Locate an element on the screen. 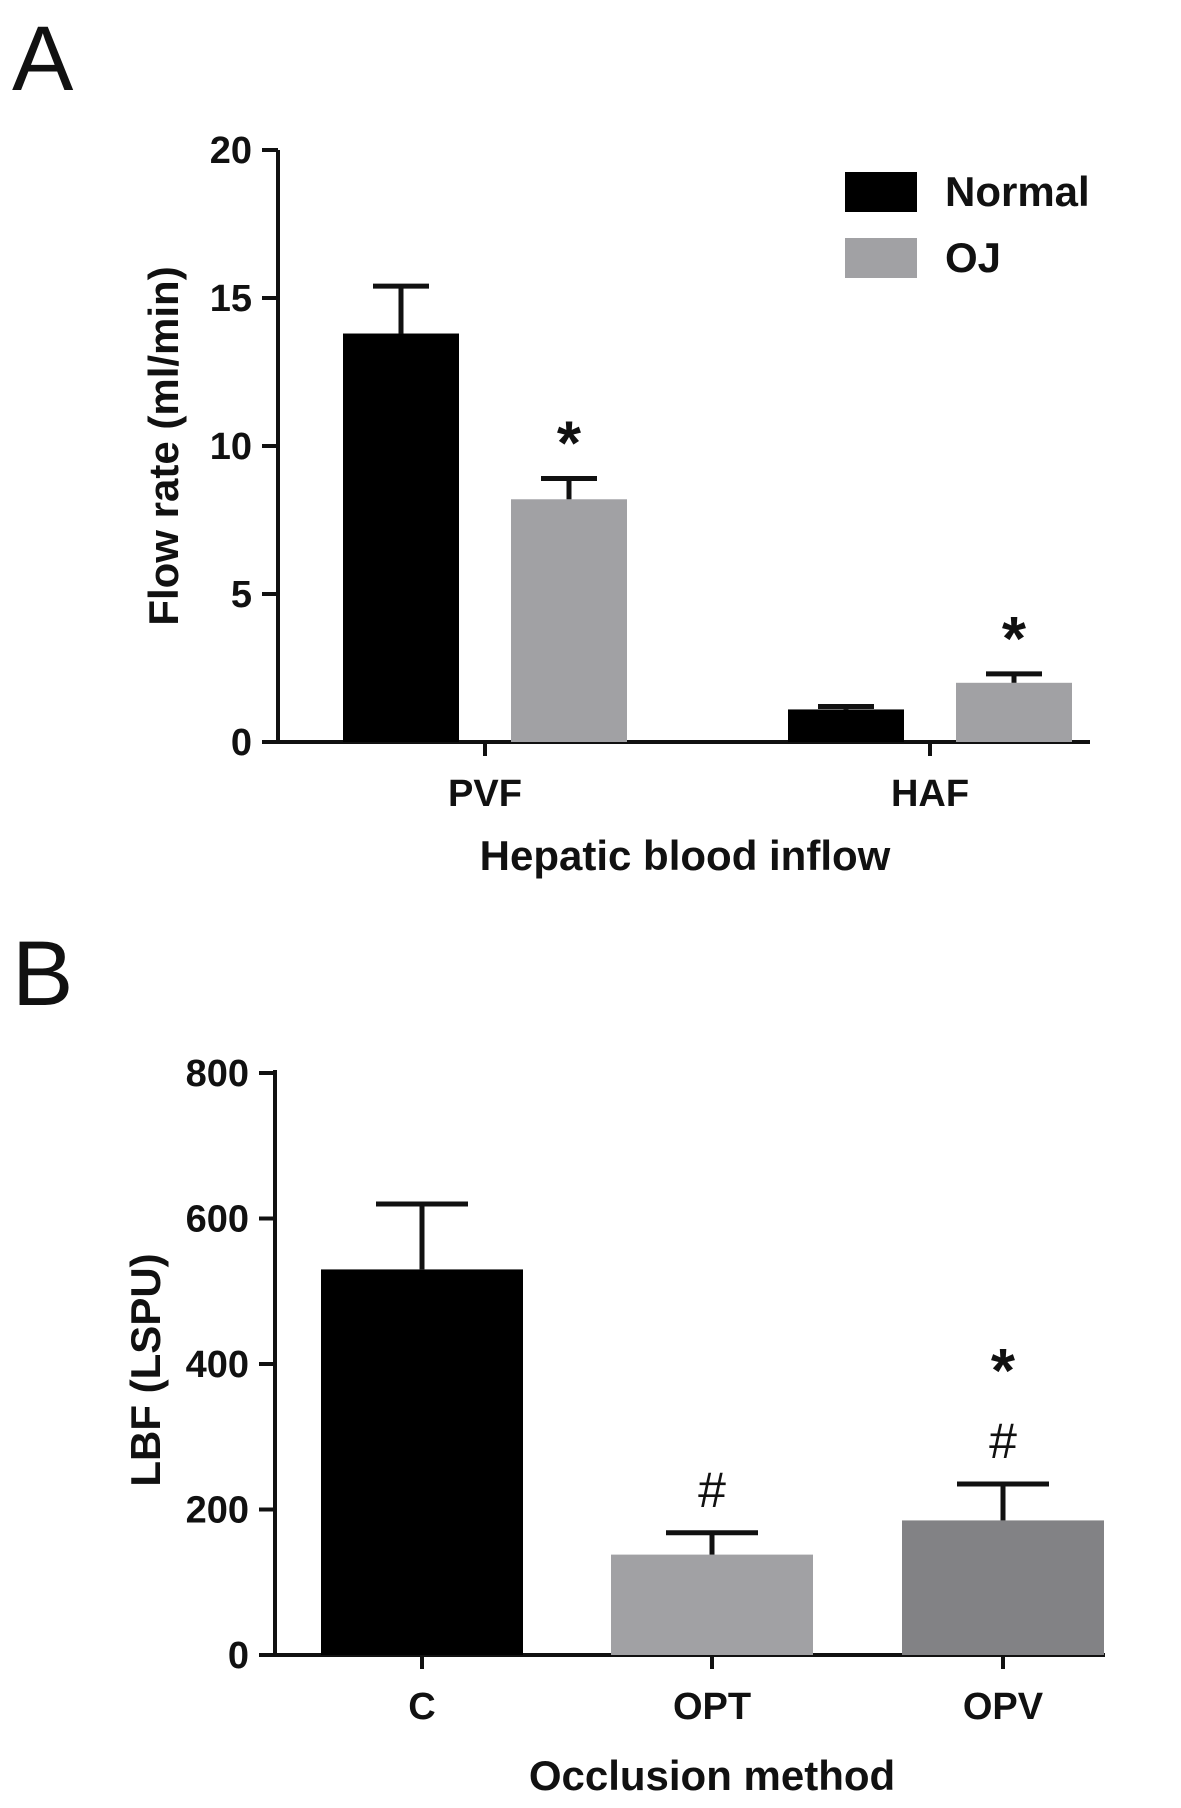 The height and width of the screenshot is (1808, 1181). panel-b-y-tick-label: 400 is located at coordinates (217, 1365).